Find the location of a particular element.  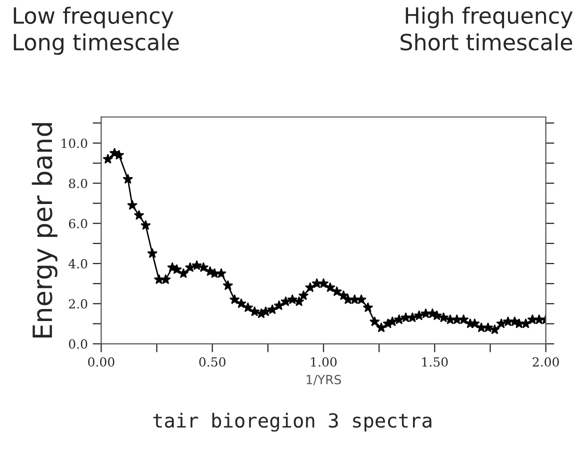

y-tick-label: 4.0 is located at coordinates (78, 263).